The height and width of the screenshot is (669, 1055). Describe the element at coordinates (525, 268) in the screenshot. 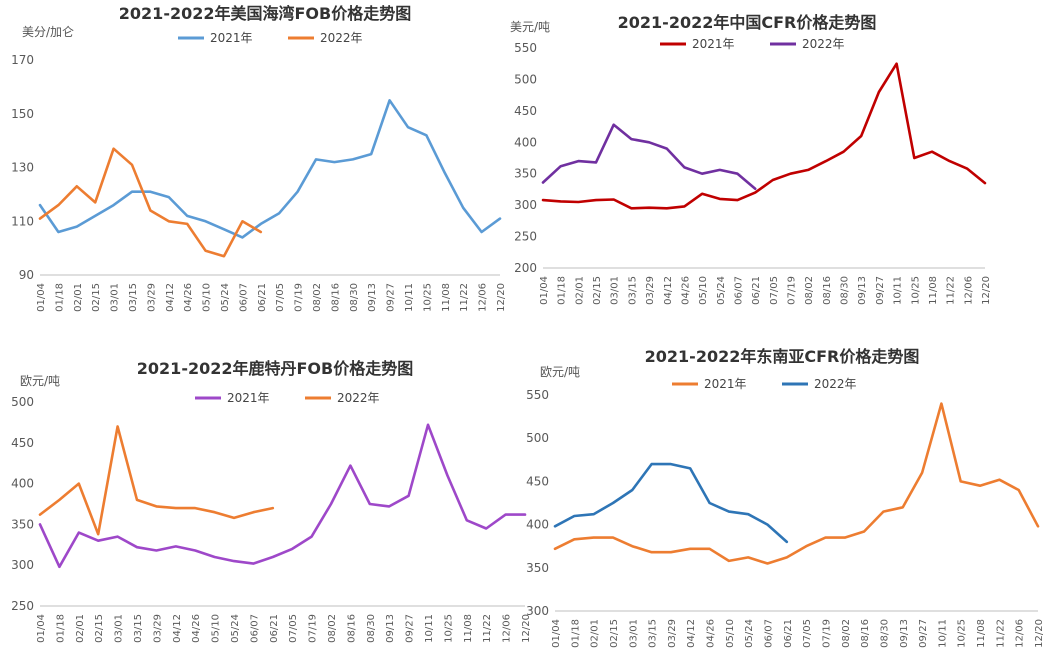

I see `y-tick-label: 200` at that location.